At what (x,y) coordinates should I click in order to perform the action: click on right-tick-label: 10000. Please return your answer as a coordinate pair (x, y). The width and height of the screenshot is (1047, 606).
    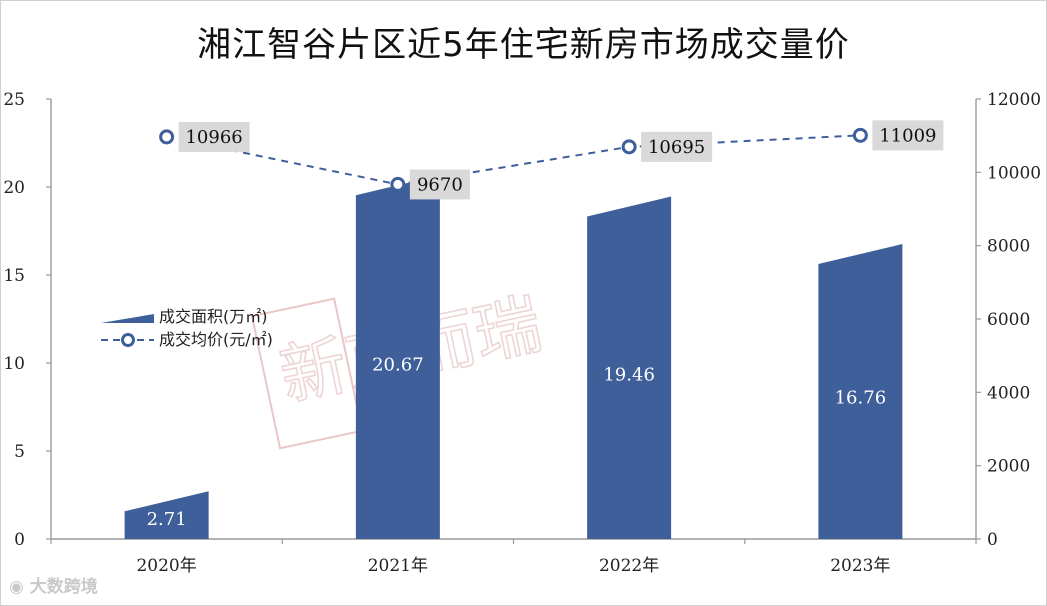
    Looking at the image, I should click on (1014, 173).